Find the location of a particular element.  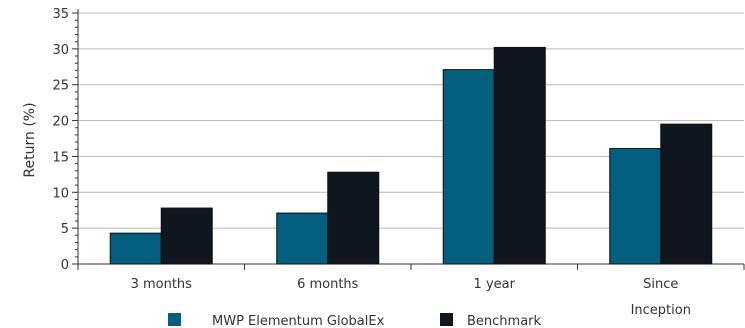

y-tick-label: 15 is located at coordinates (60, 157).